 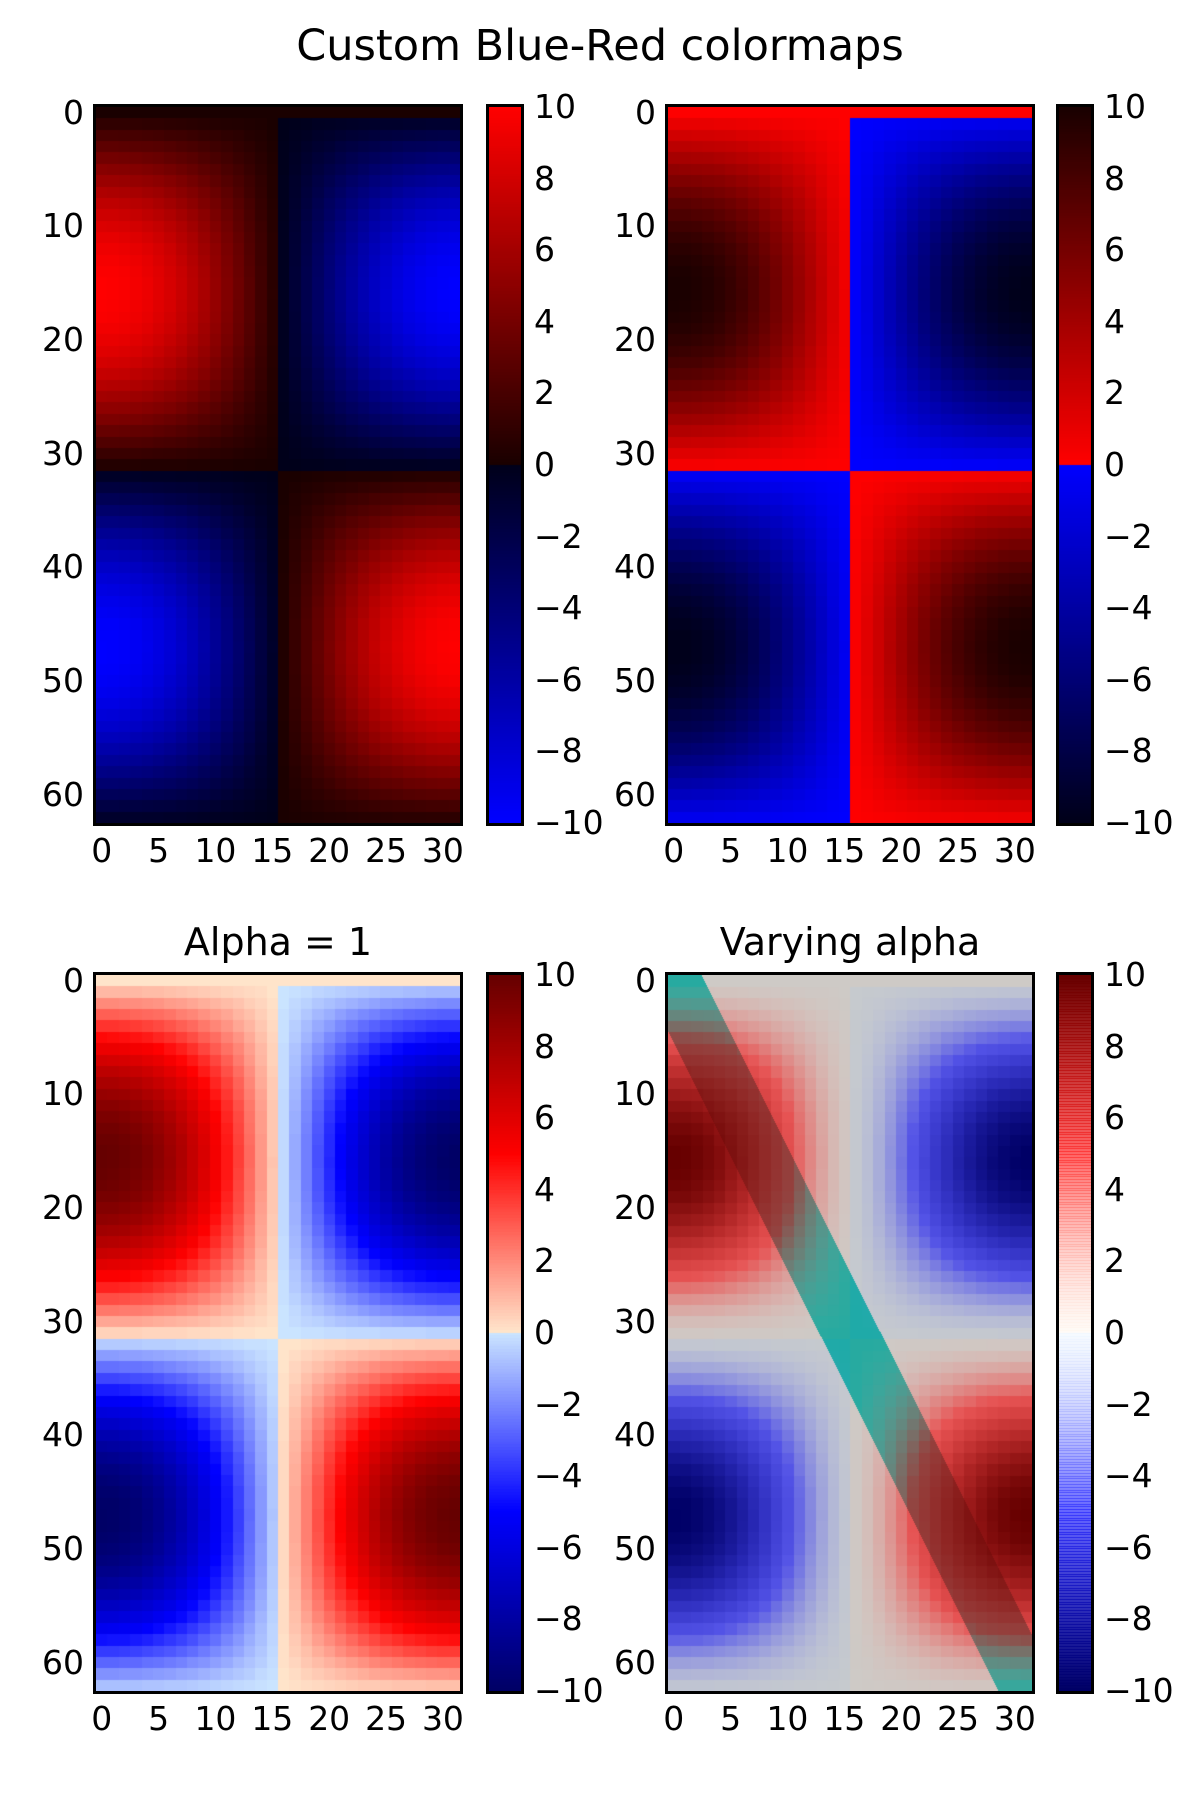 I want to click on colorbar-frame-bluered1, so click(x=505, y=465).